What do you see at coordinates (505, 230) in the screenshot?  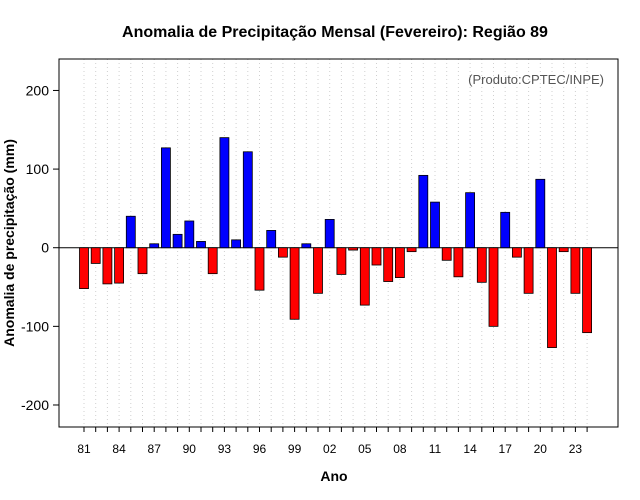 I see `bar-2017` at bounding box center [505, 230].